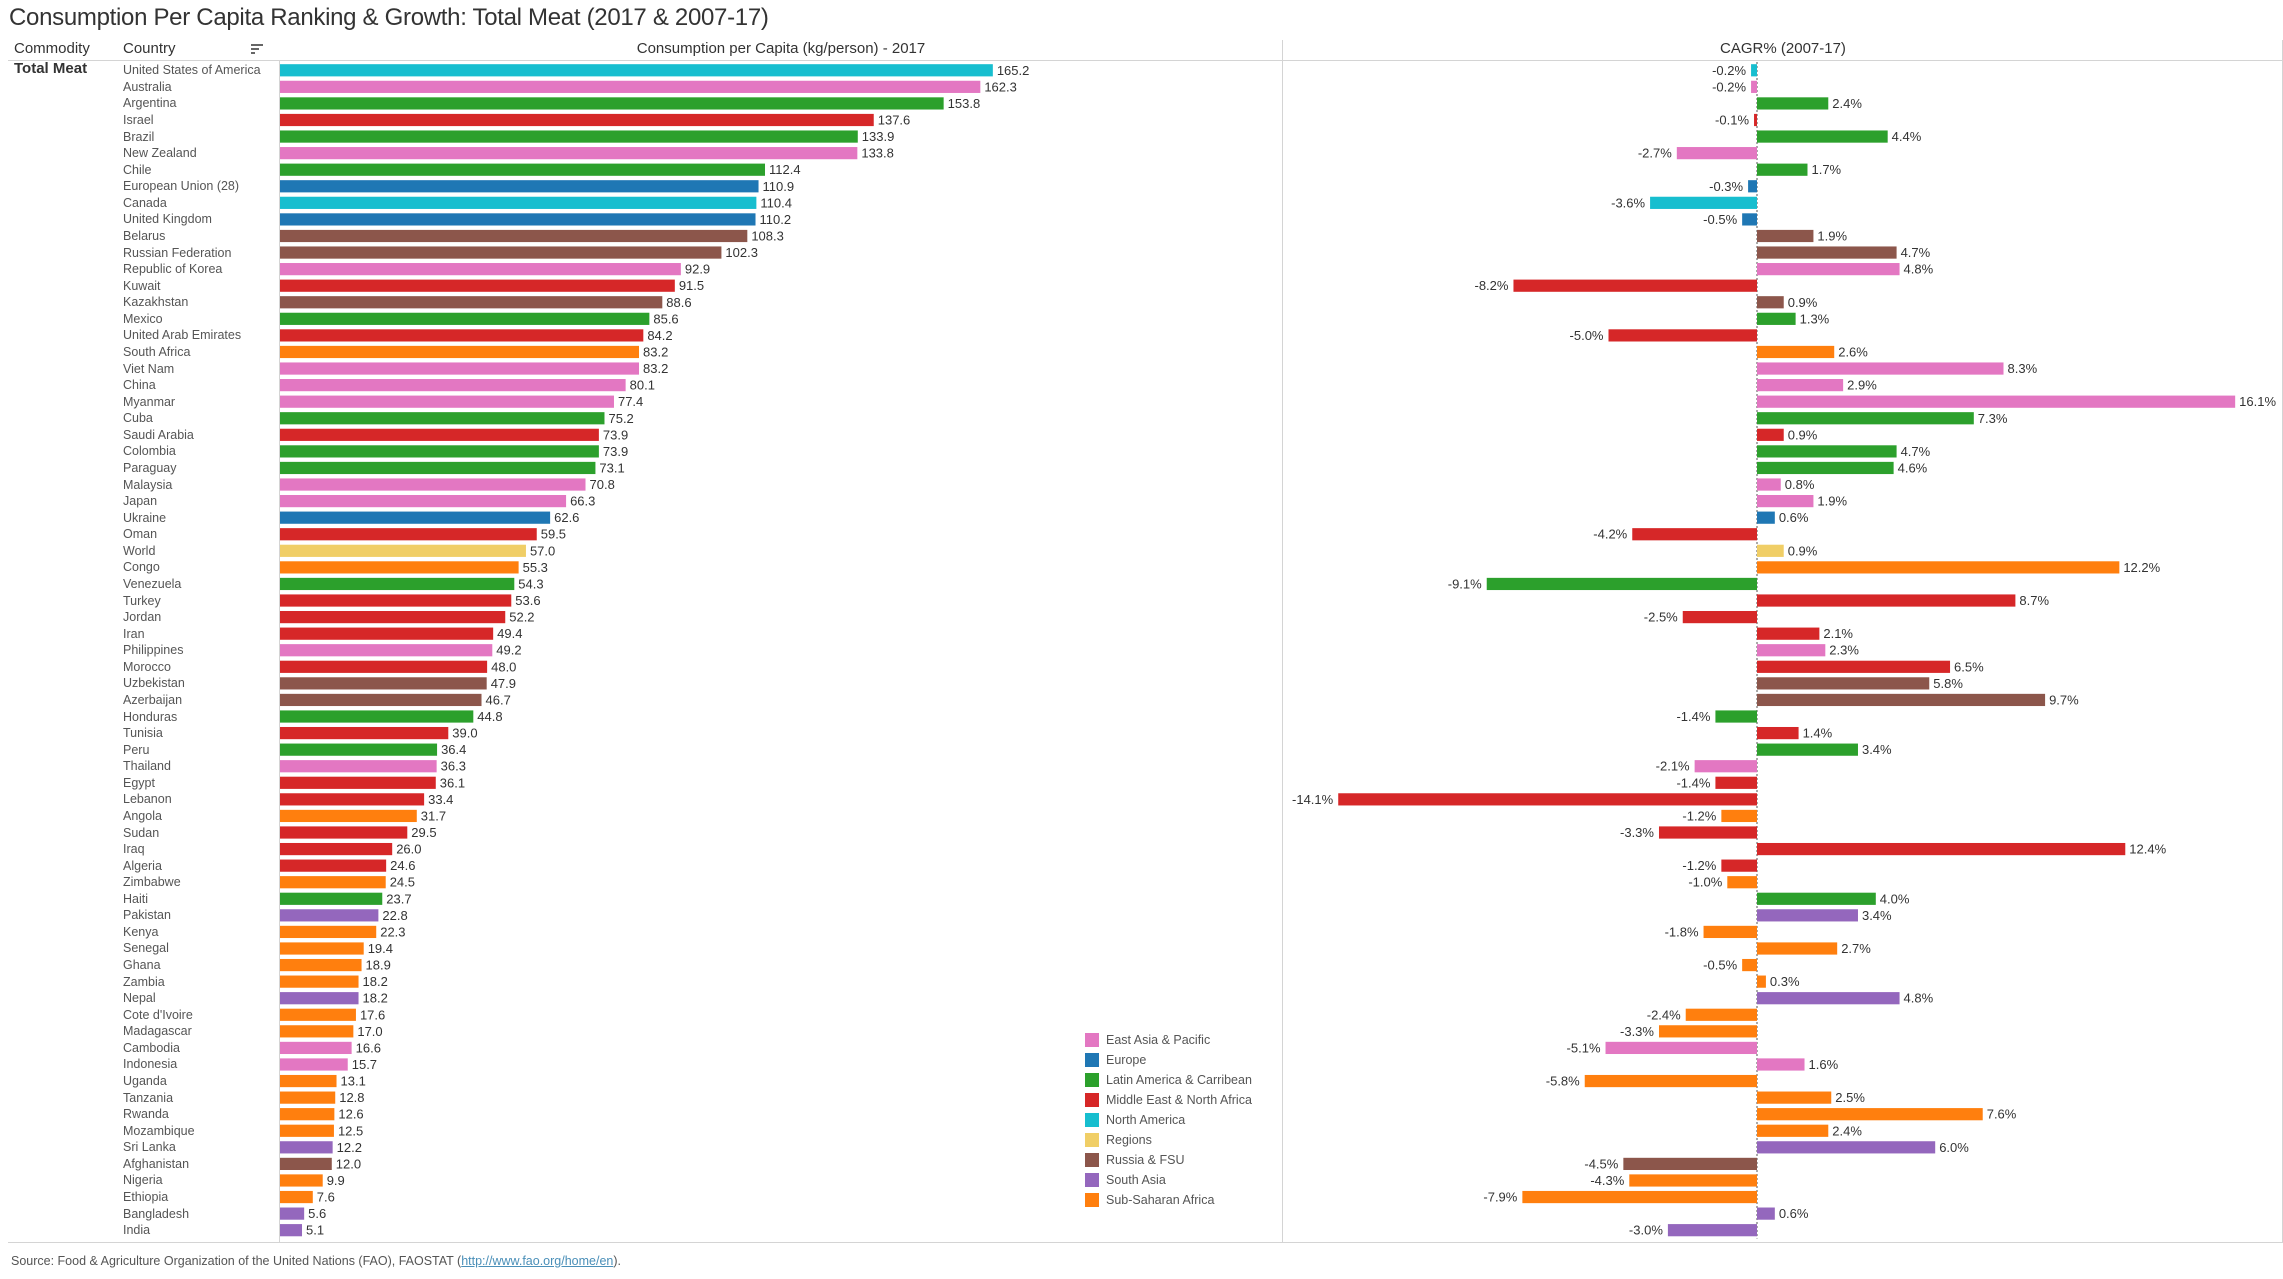  What do you see at coordinates (147, 86) in the screenshot?
I see `country-label: Australia` at bounding box center [147, 86].